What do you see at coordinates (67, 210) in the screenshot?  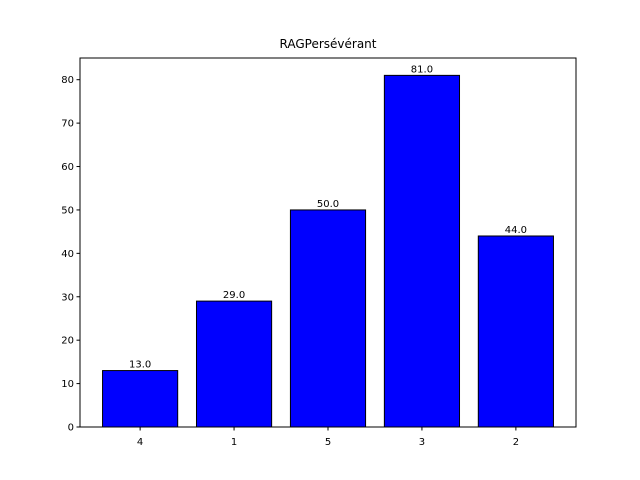 I see `y-tick-label: 50` at bounding box center [67, 210].